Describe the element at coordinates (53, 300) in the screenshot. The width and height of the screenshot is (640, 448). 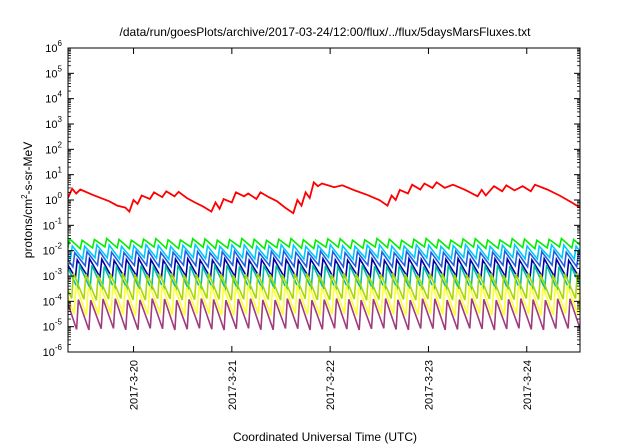
I see `y-tick-label: 10⁻⁴` at that location.